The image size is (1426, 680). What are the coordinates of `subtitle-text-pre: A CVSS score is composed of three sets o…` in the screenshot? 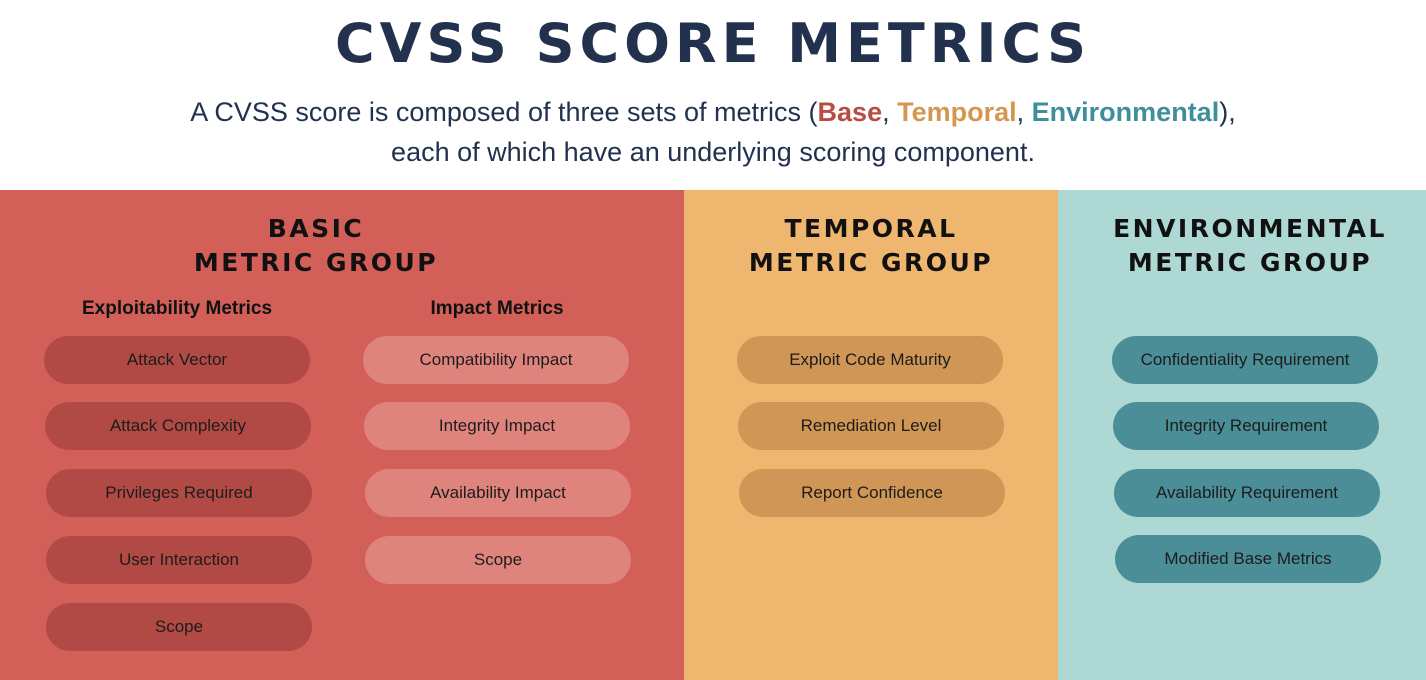 It's located at (504, 112).